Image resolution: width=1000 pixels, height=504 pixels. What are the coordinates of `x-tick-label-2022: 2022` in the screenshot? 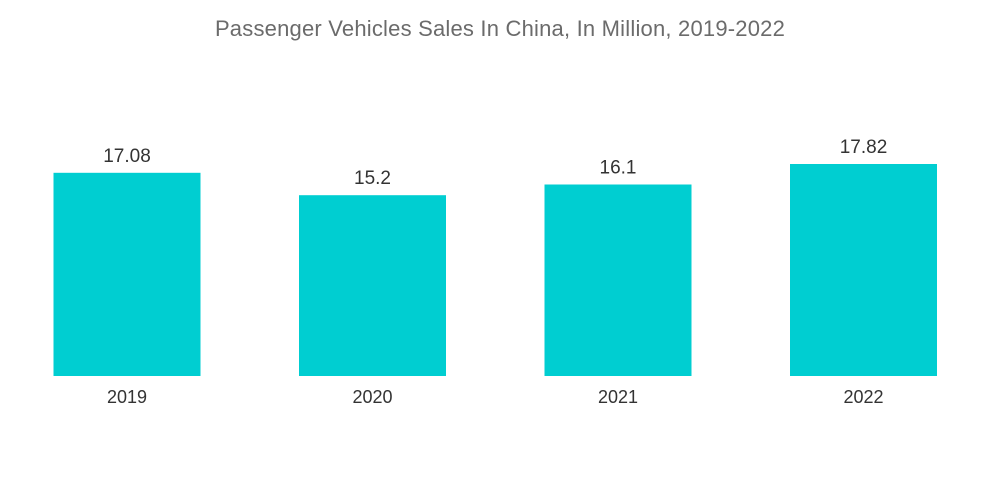 It's located at (863, 397).